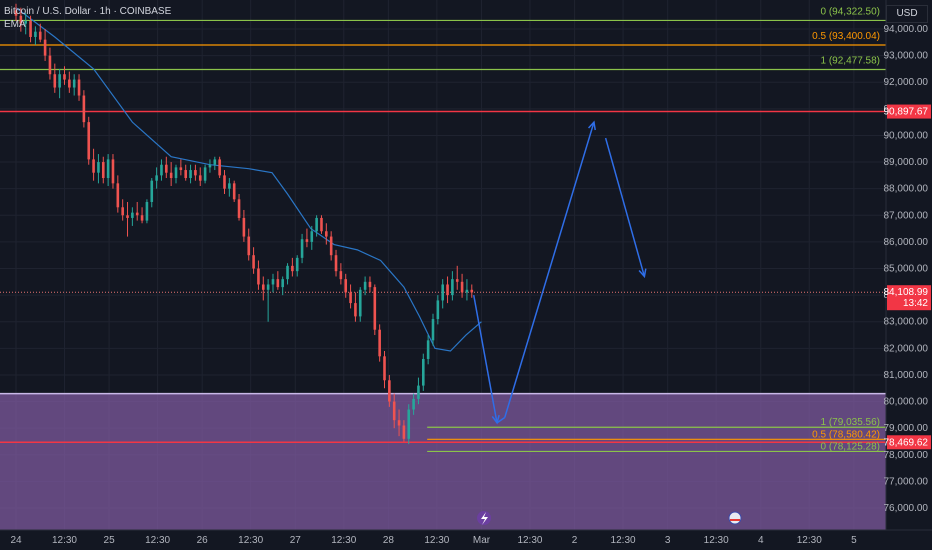 The height and width of the screenshot is (550, 932). What do you see at coordinates (906, 29) in the screenshot?
I see `price-tick-label: 94,000.00` at bounding box center [906, 29].